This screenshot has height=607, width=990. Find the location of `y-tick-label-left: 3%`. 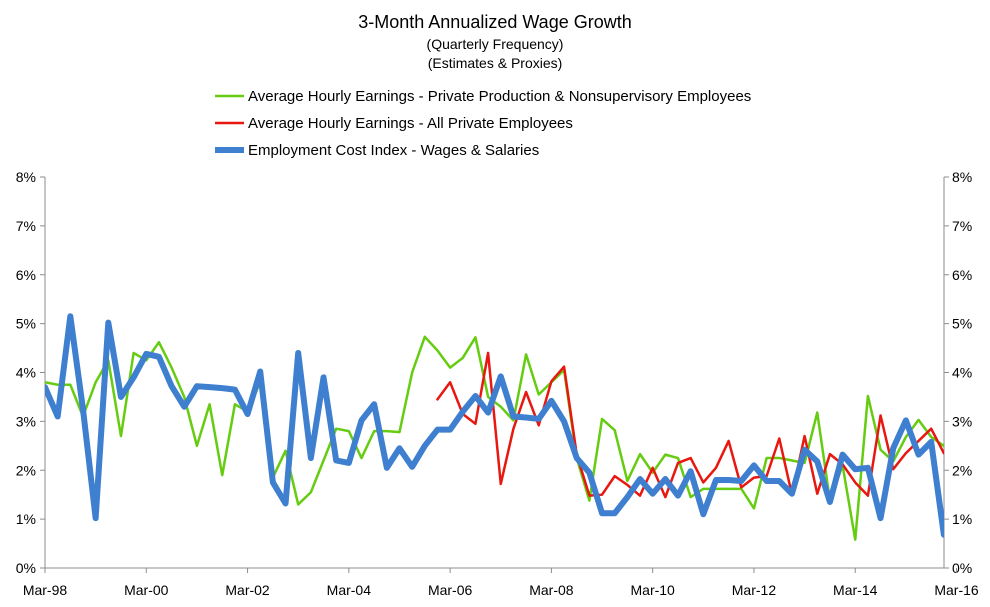

y-tick-label-left: 3% is located at coordinates (26, 421).